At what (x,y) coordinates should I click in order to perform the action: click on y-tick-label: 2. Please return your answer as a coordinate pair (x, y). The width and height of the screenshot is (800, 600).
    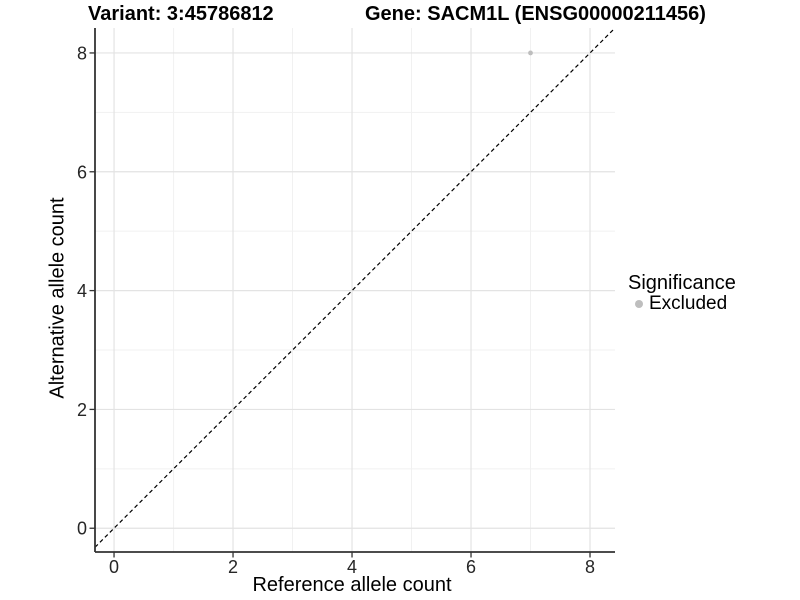
    Looking at the image, I should click on (82, 410).